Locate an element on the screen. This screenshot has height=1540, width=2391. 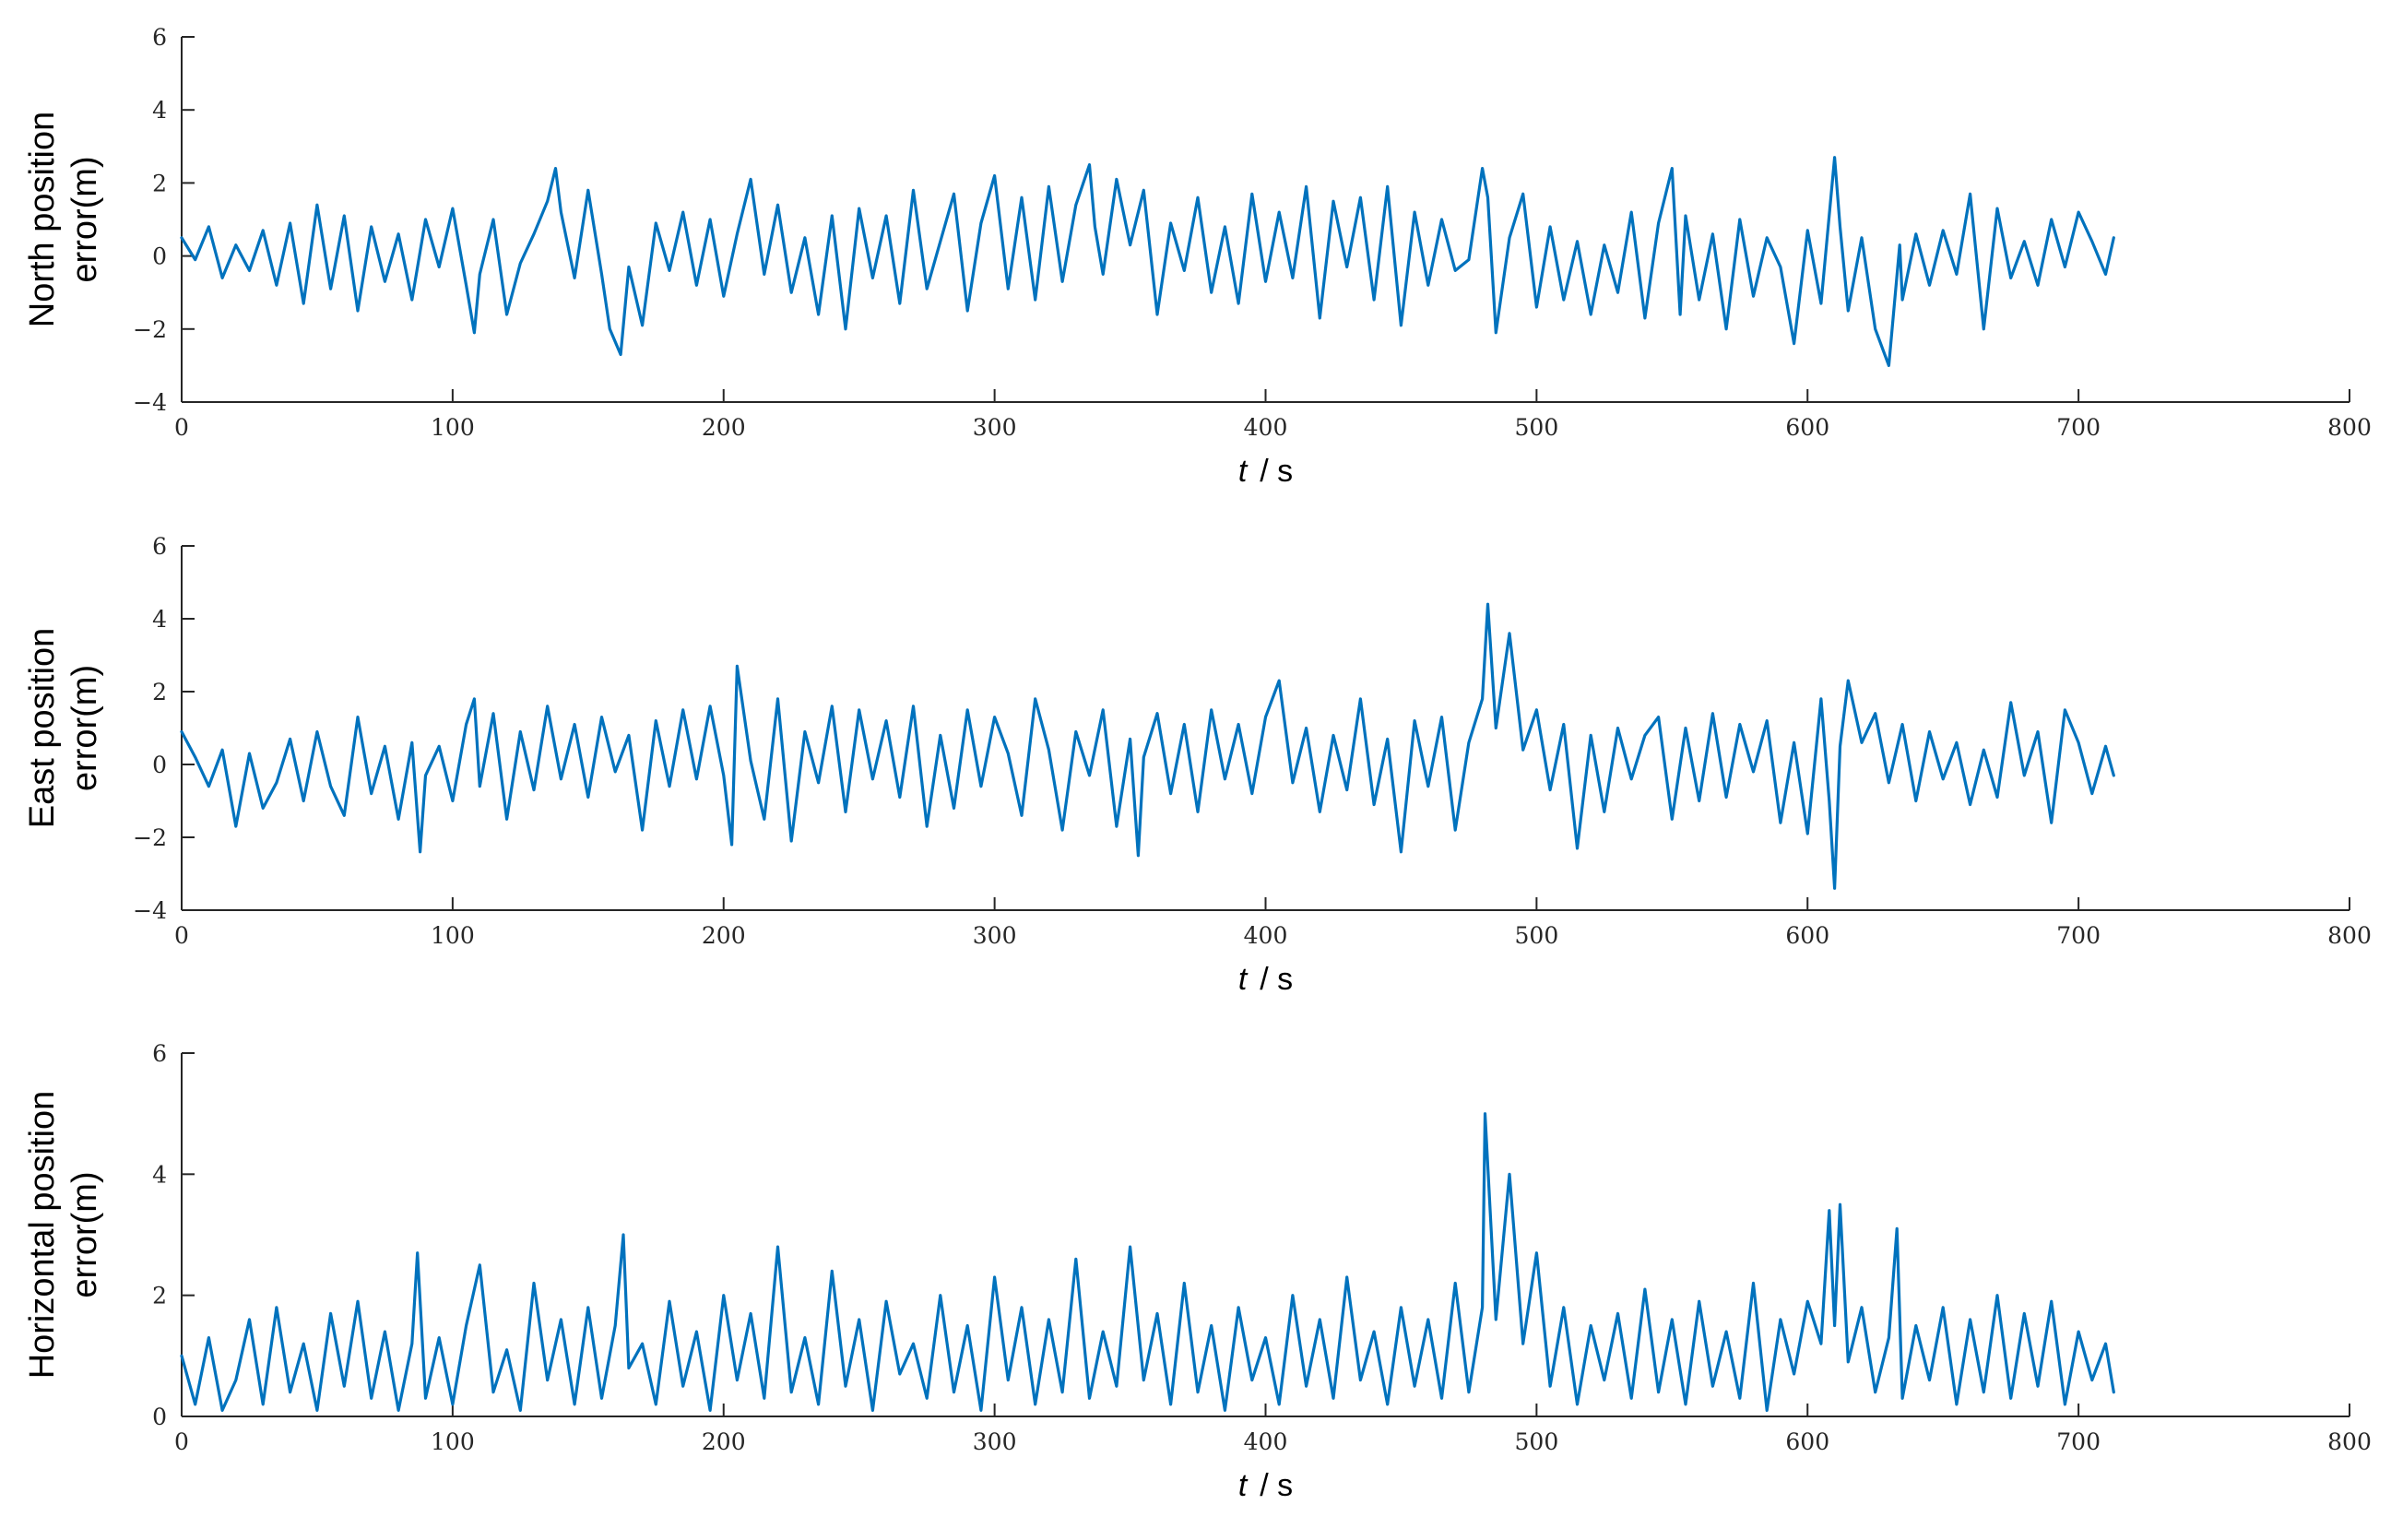
y-axis-label: East position error(m) is located at coordinates (64, 729).